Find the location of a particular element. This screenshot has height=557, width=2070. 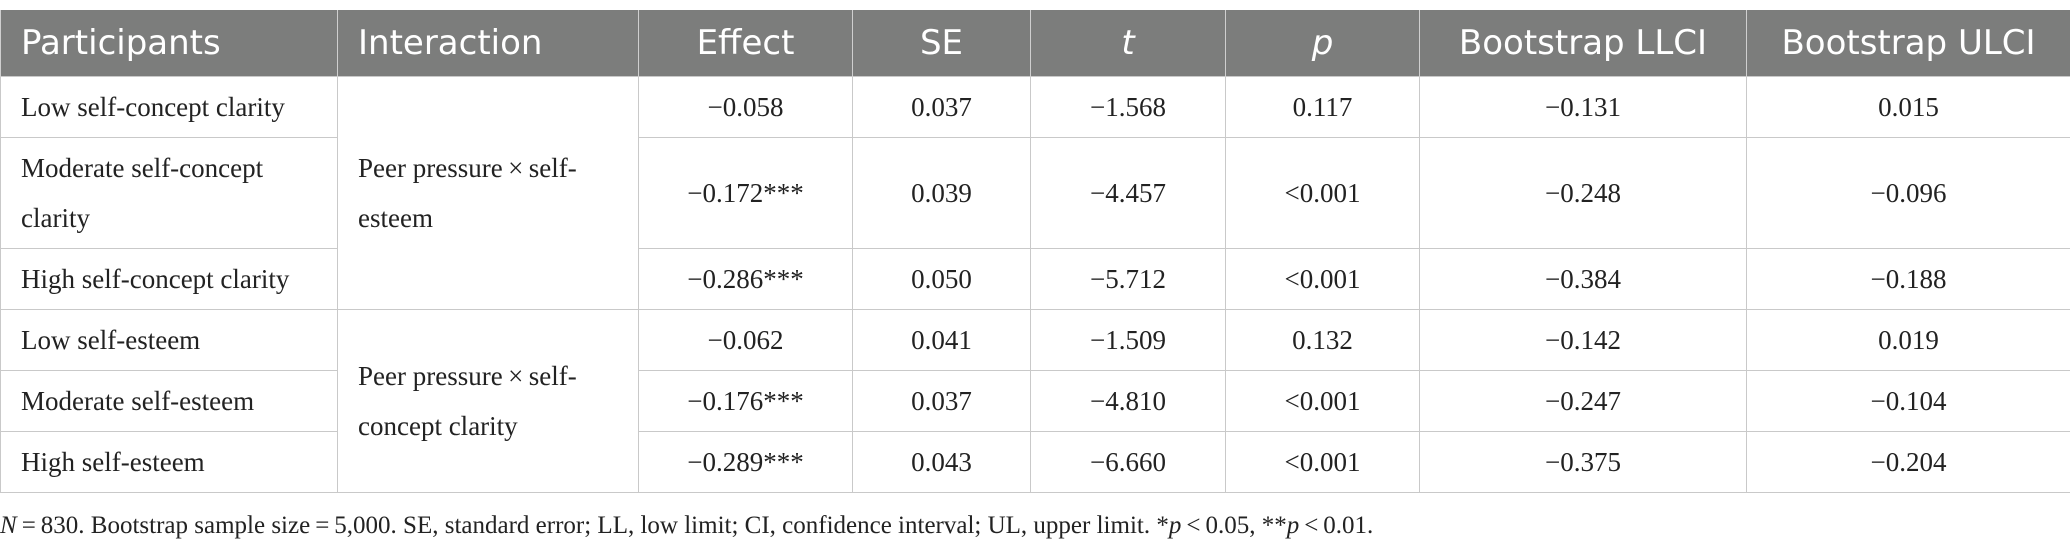

se-cell: 0.039 is located at coordinates (941, 193).